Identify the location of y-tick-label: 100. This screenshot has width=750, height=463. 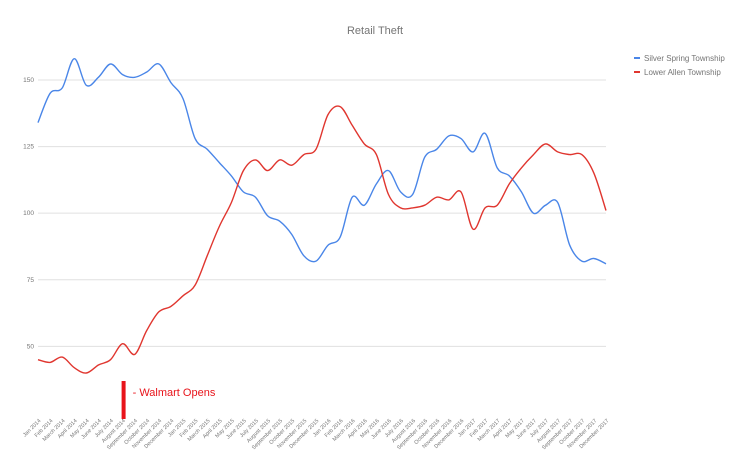
(28, 213).